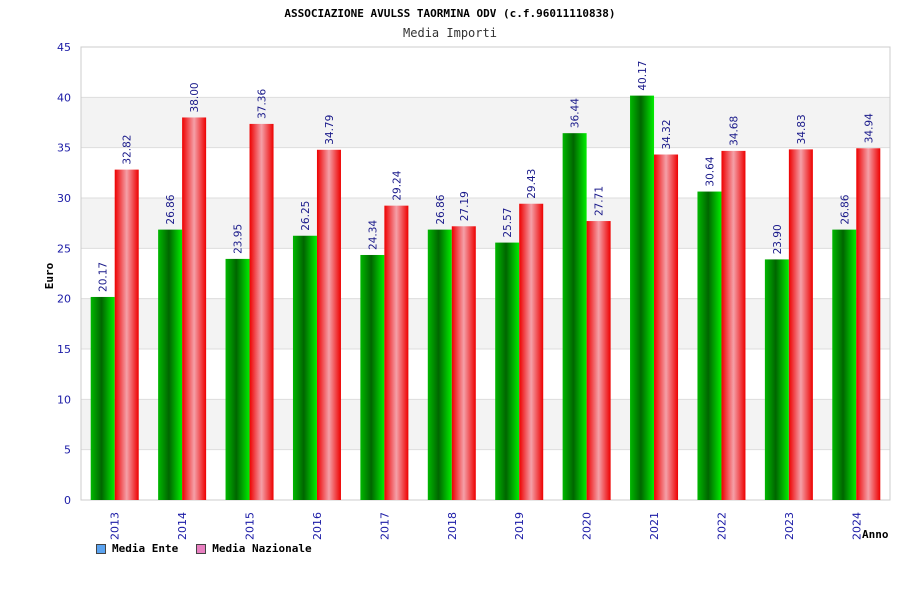 The width and height of the screenshot is (900, 600). Describe the element at coordinates (64, 399) in the screenshot. I see `y-tick-label: 10` at that location.